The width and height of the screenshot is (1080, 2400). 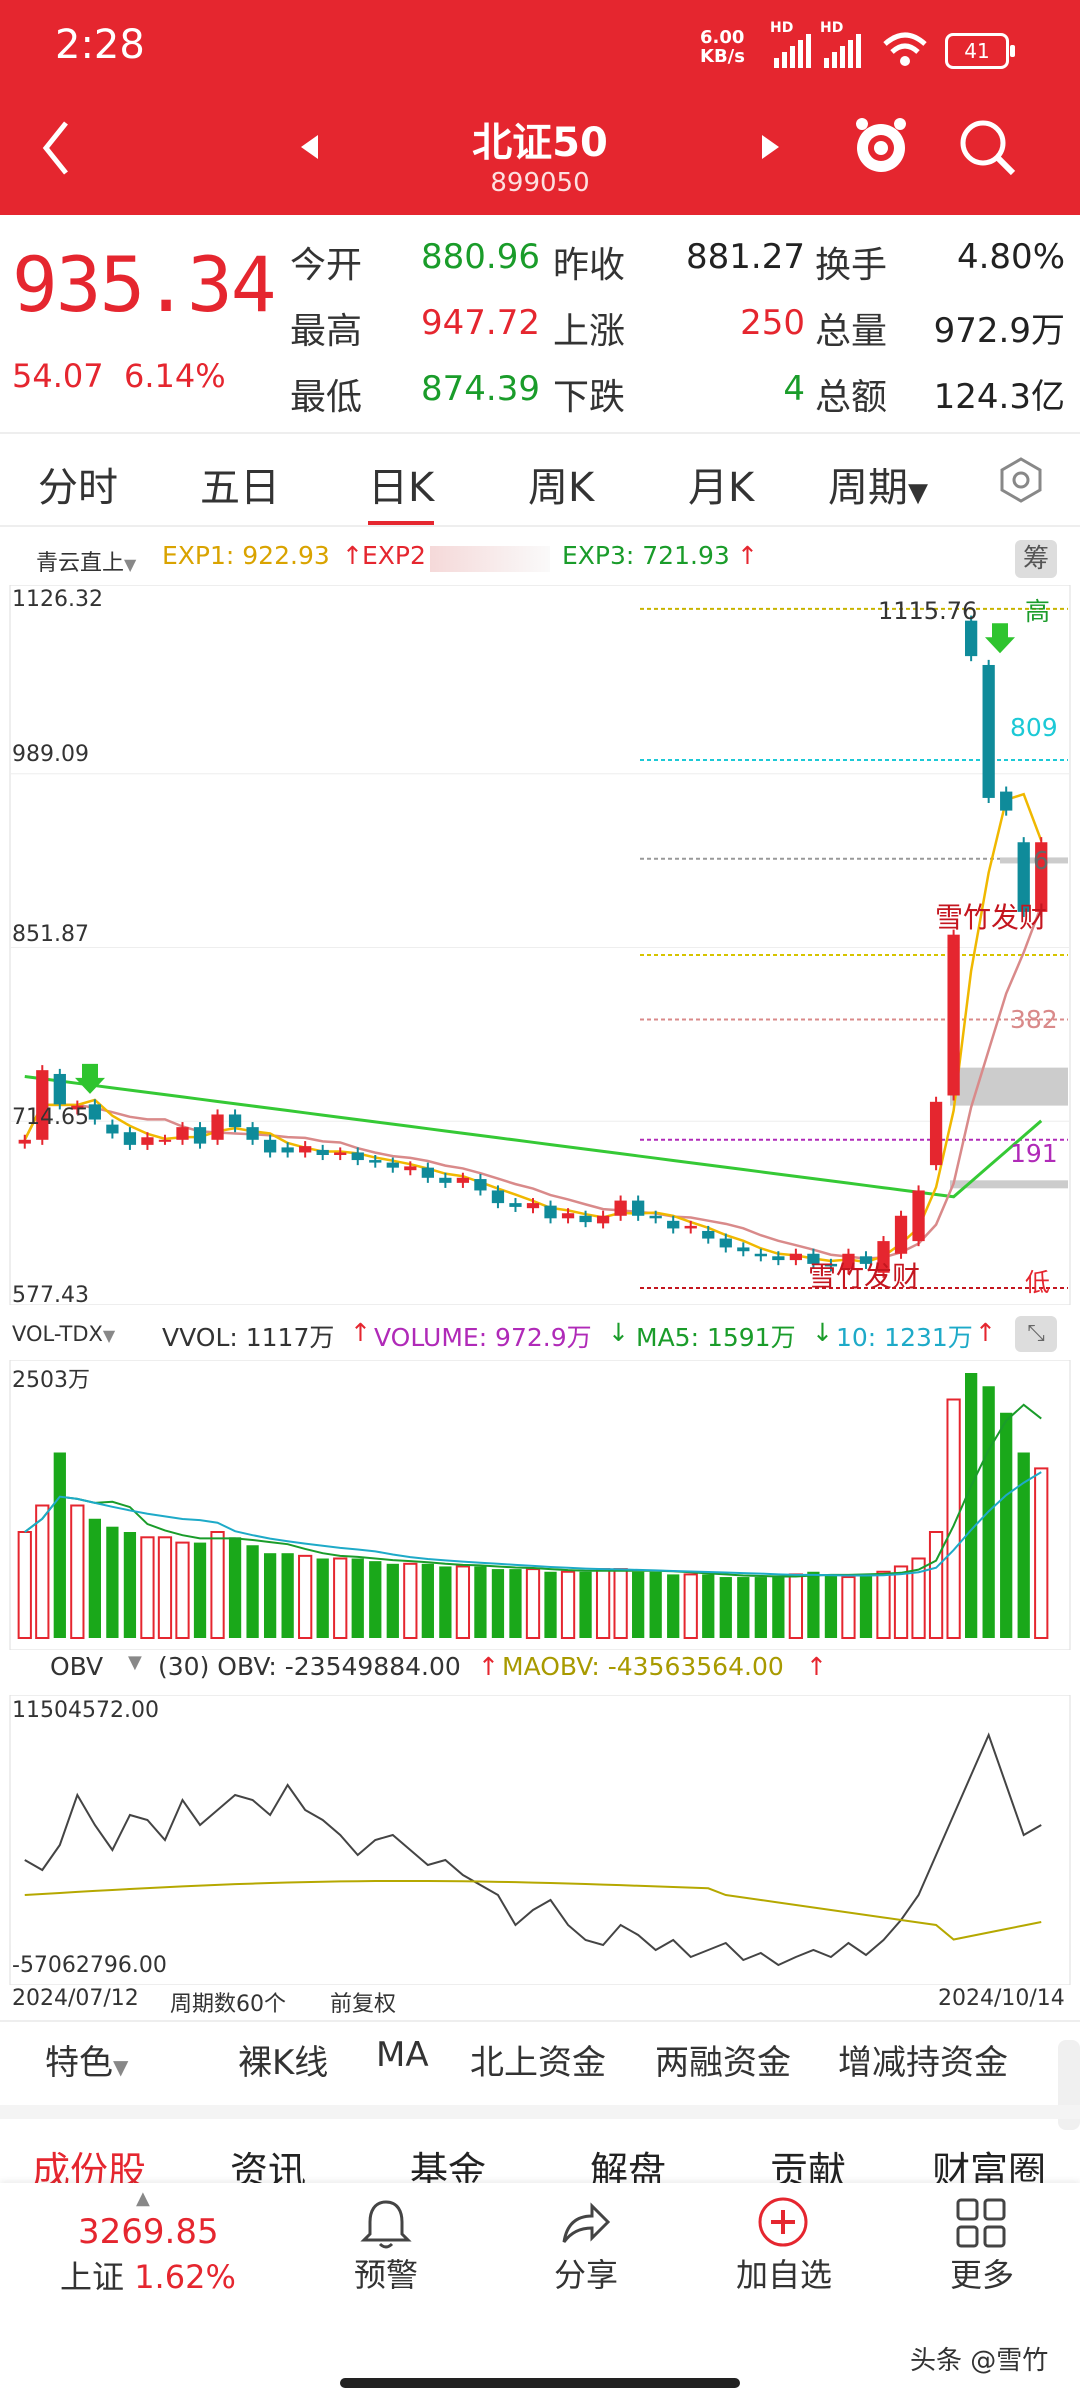 What do you see at coordinates (401, 490) in the screenshot?
I see `tab-daily-k: 日K` at bounding box center [401, 490].